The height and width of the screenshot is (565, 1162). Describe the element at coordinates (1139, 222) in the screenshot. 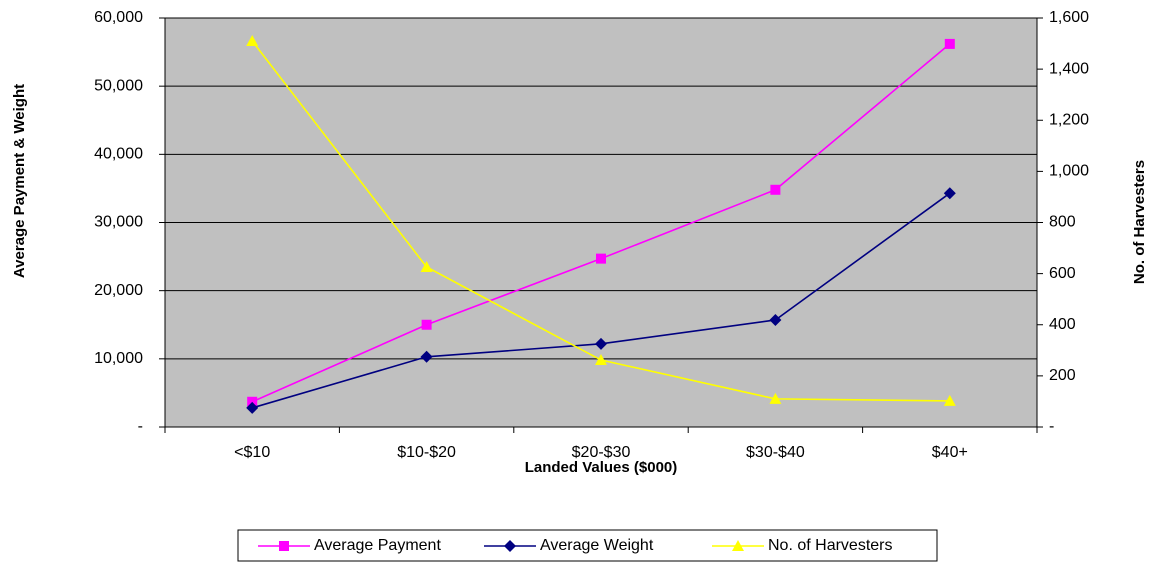

I see `y2-axis-title: No. of Harvesters` at that location.